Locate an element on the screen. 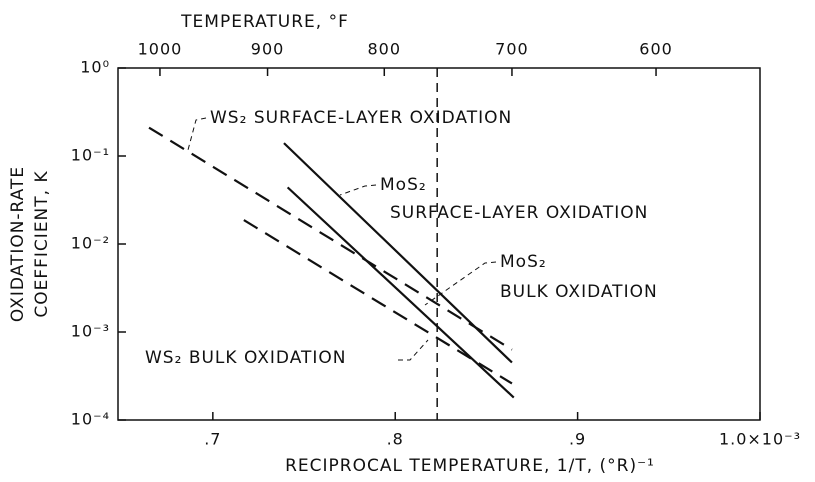 This screenshot has width=815, height=482. y-axis-label: OXIDATION-RATE is located at coordinates (18, 244).